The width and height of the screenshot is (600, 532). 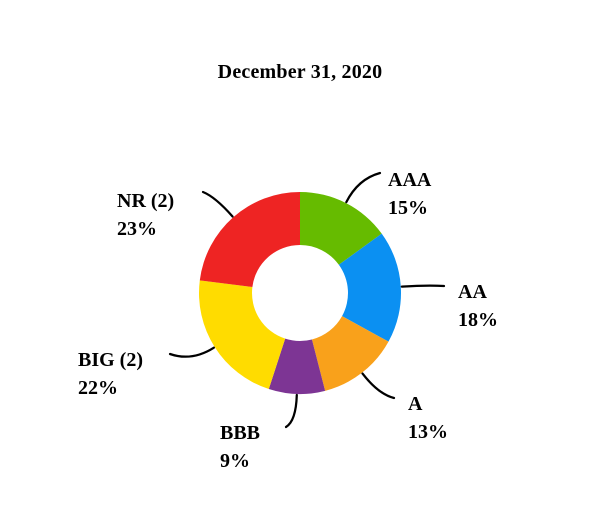 What do you see at coordinates (240, 433) in the screenshot?
I see `segment-name: BBB` at bounding box center [240, 433].